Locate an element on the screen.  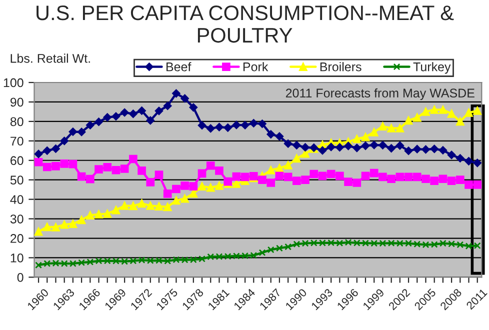
y-tick-label: 10 is located at coordinates (17, 258).